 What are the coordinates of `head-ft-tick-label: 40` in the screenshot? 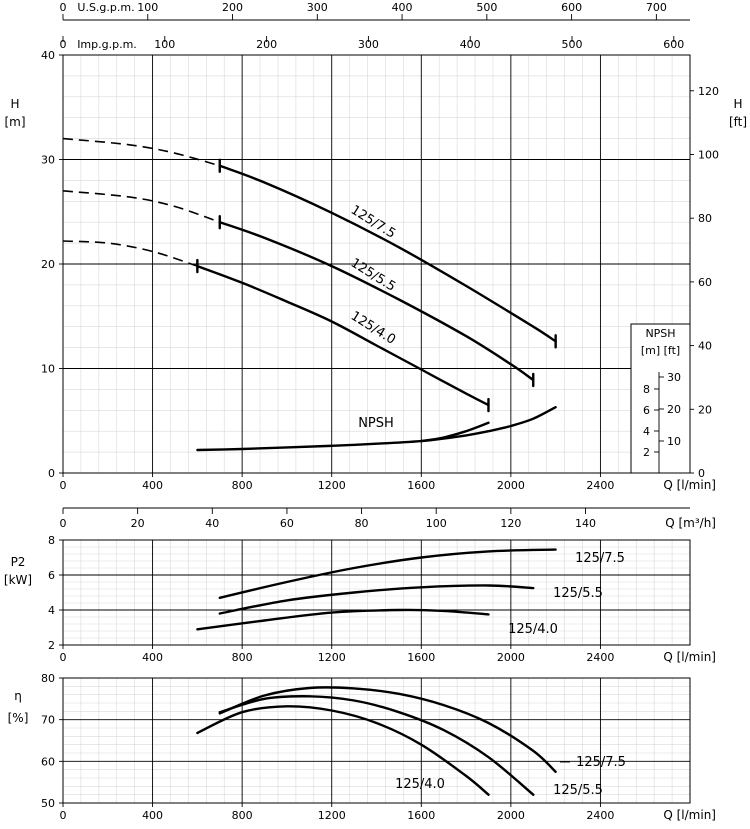 It's located at (705, 346).